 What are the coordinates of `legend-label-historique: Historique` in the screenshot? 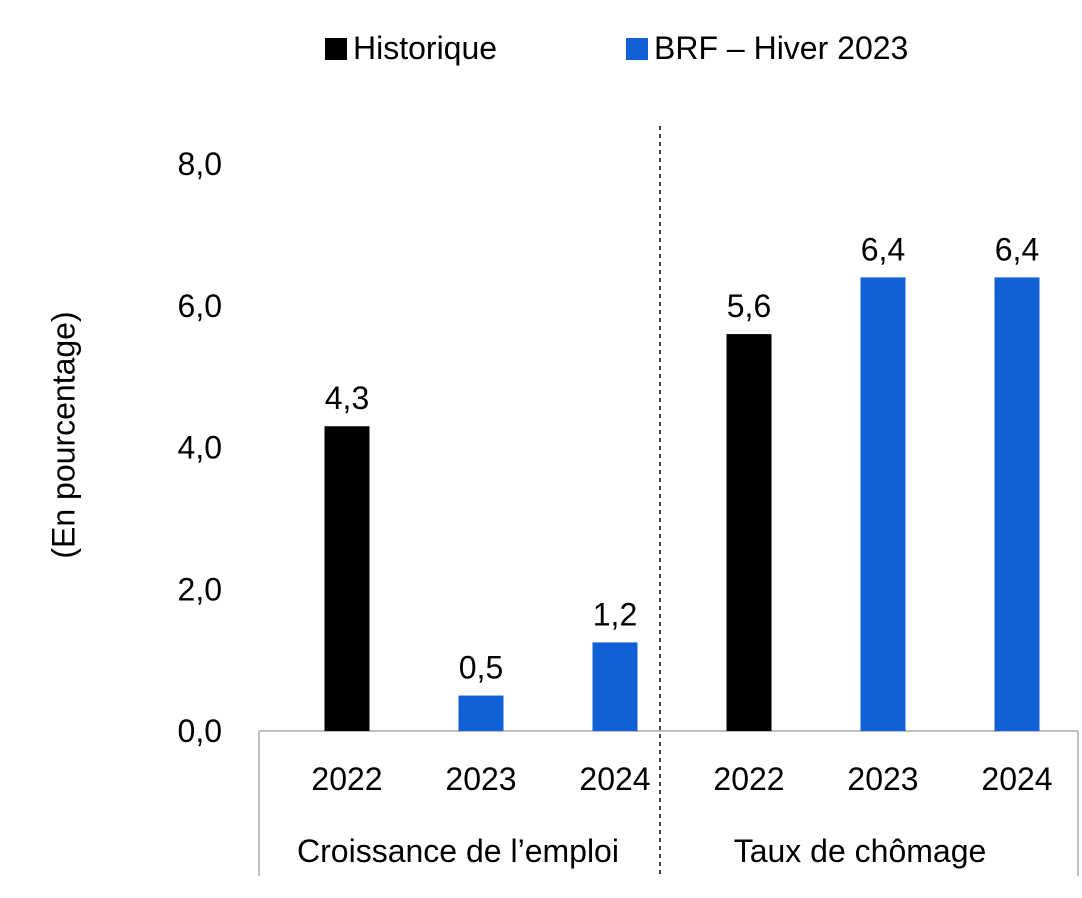 It's located at (425, 48).